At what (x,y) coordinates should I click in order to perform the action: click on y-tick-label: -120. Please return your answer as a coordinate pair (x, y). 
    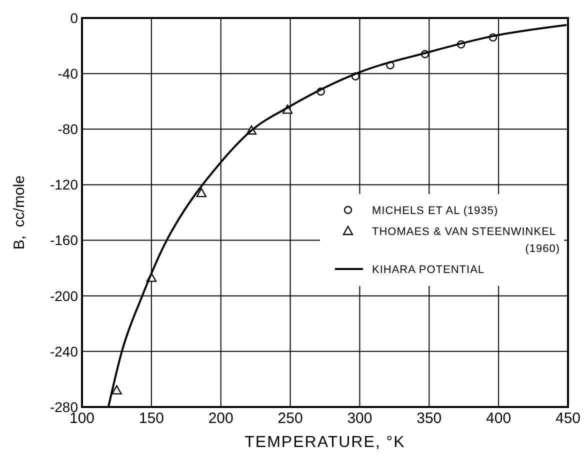
    Looking at the image, I should click on (64, 184).